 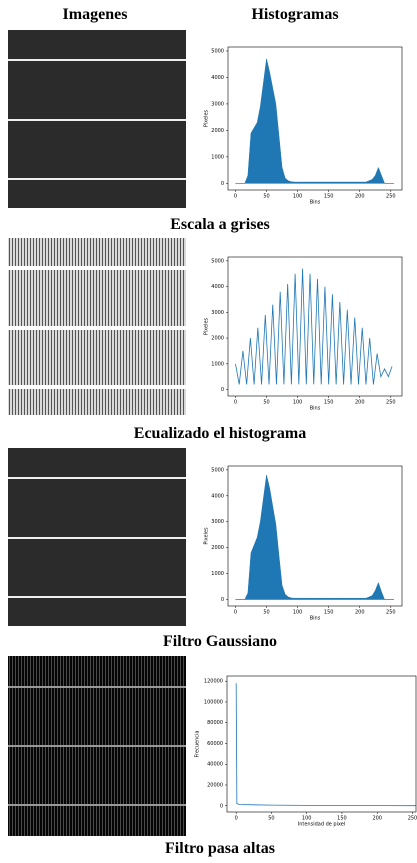 What do you see at coordinates (220, 433) in the screenshot?
I see `caption: Ecualizado el histograma` at bounding box center [220, 433].